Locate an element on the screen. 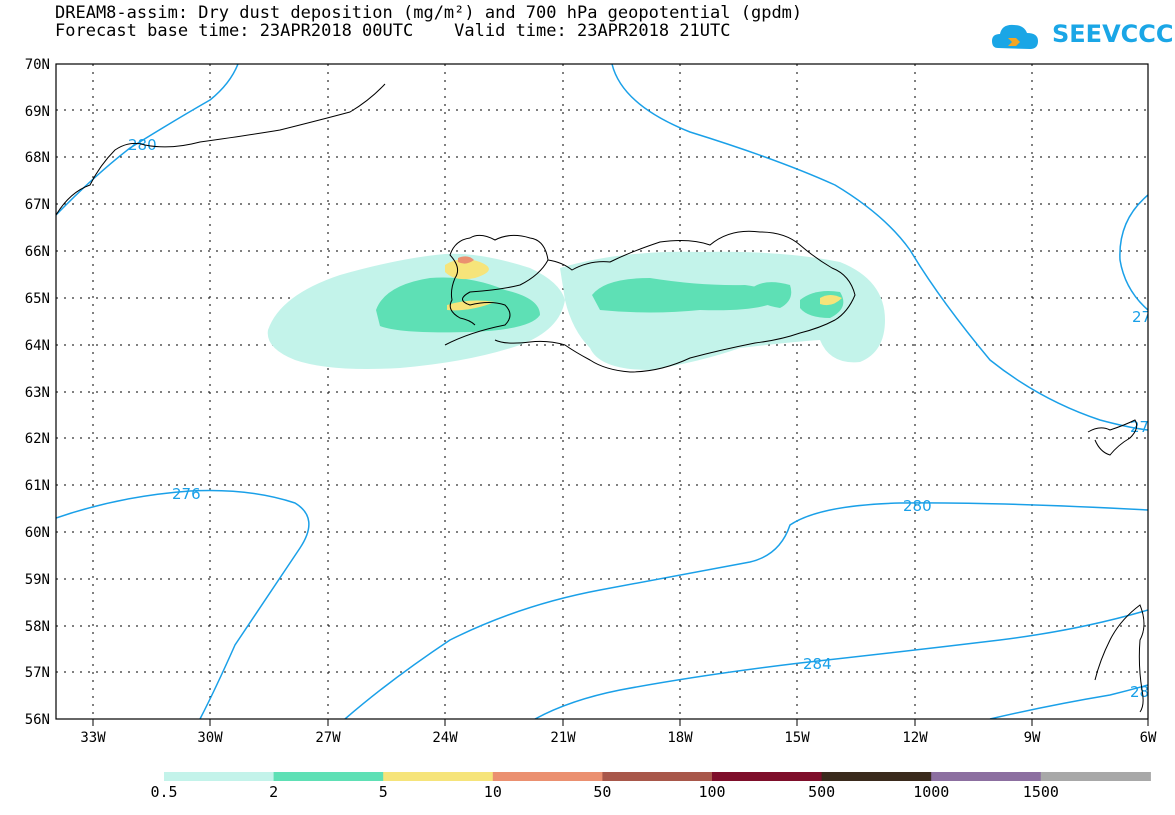 This screenshot has width=1175, height=815. lat-label: 67N is located at coordinates (37, 205).